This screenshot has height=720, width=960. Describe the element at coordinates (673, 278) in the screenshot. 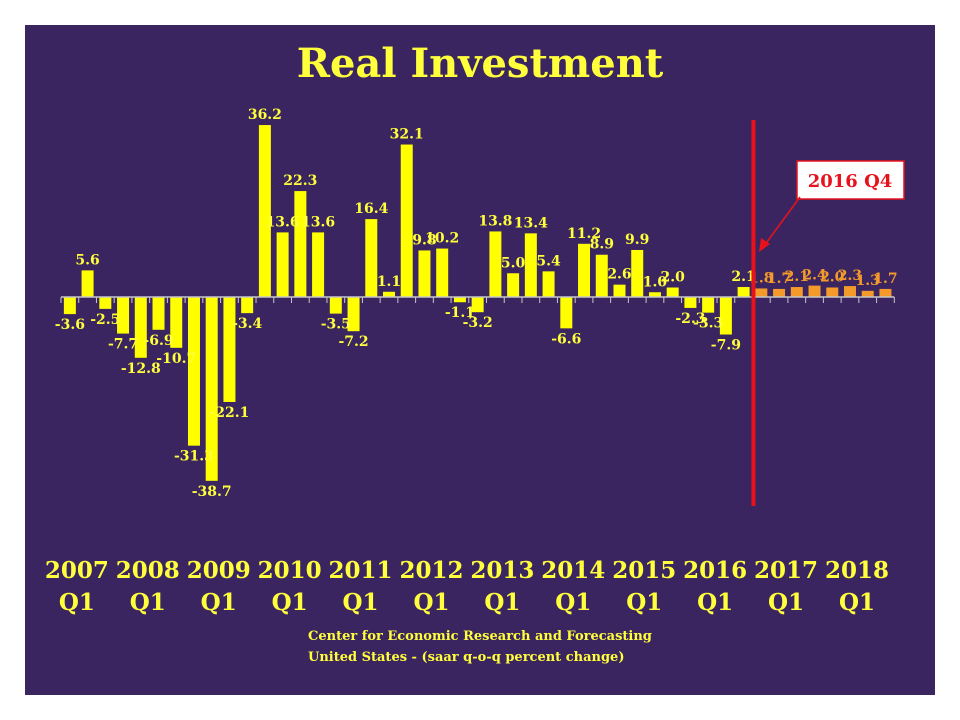

I see `data-label: 2.0` at that location.